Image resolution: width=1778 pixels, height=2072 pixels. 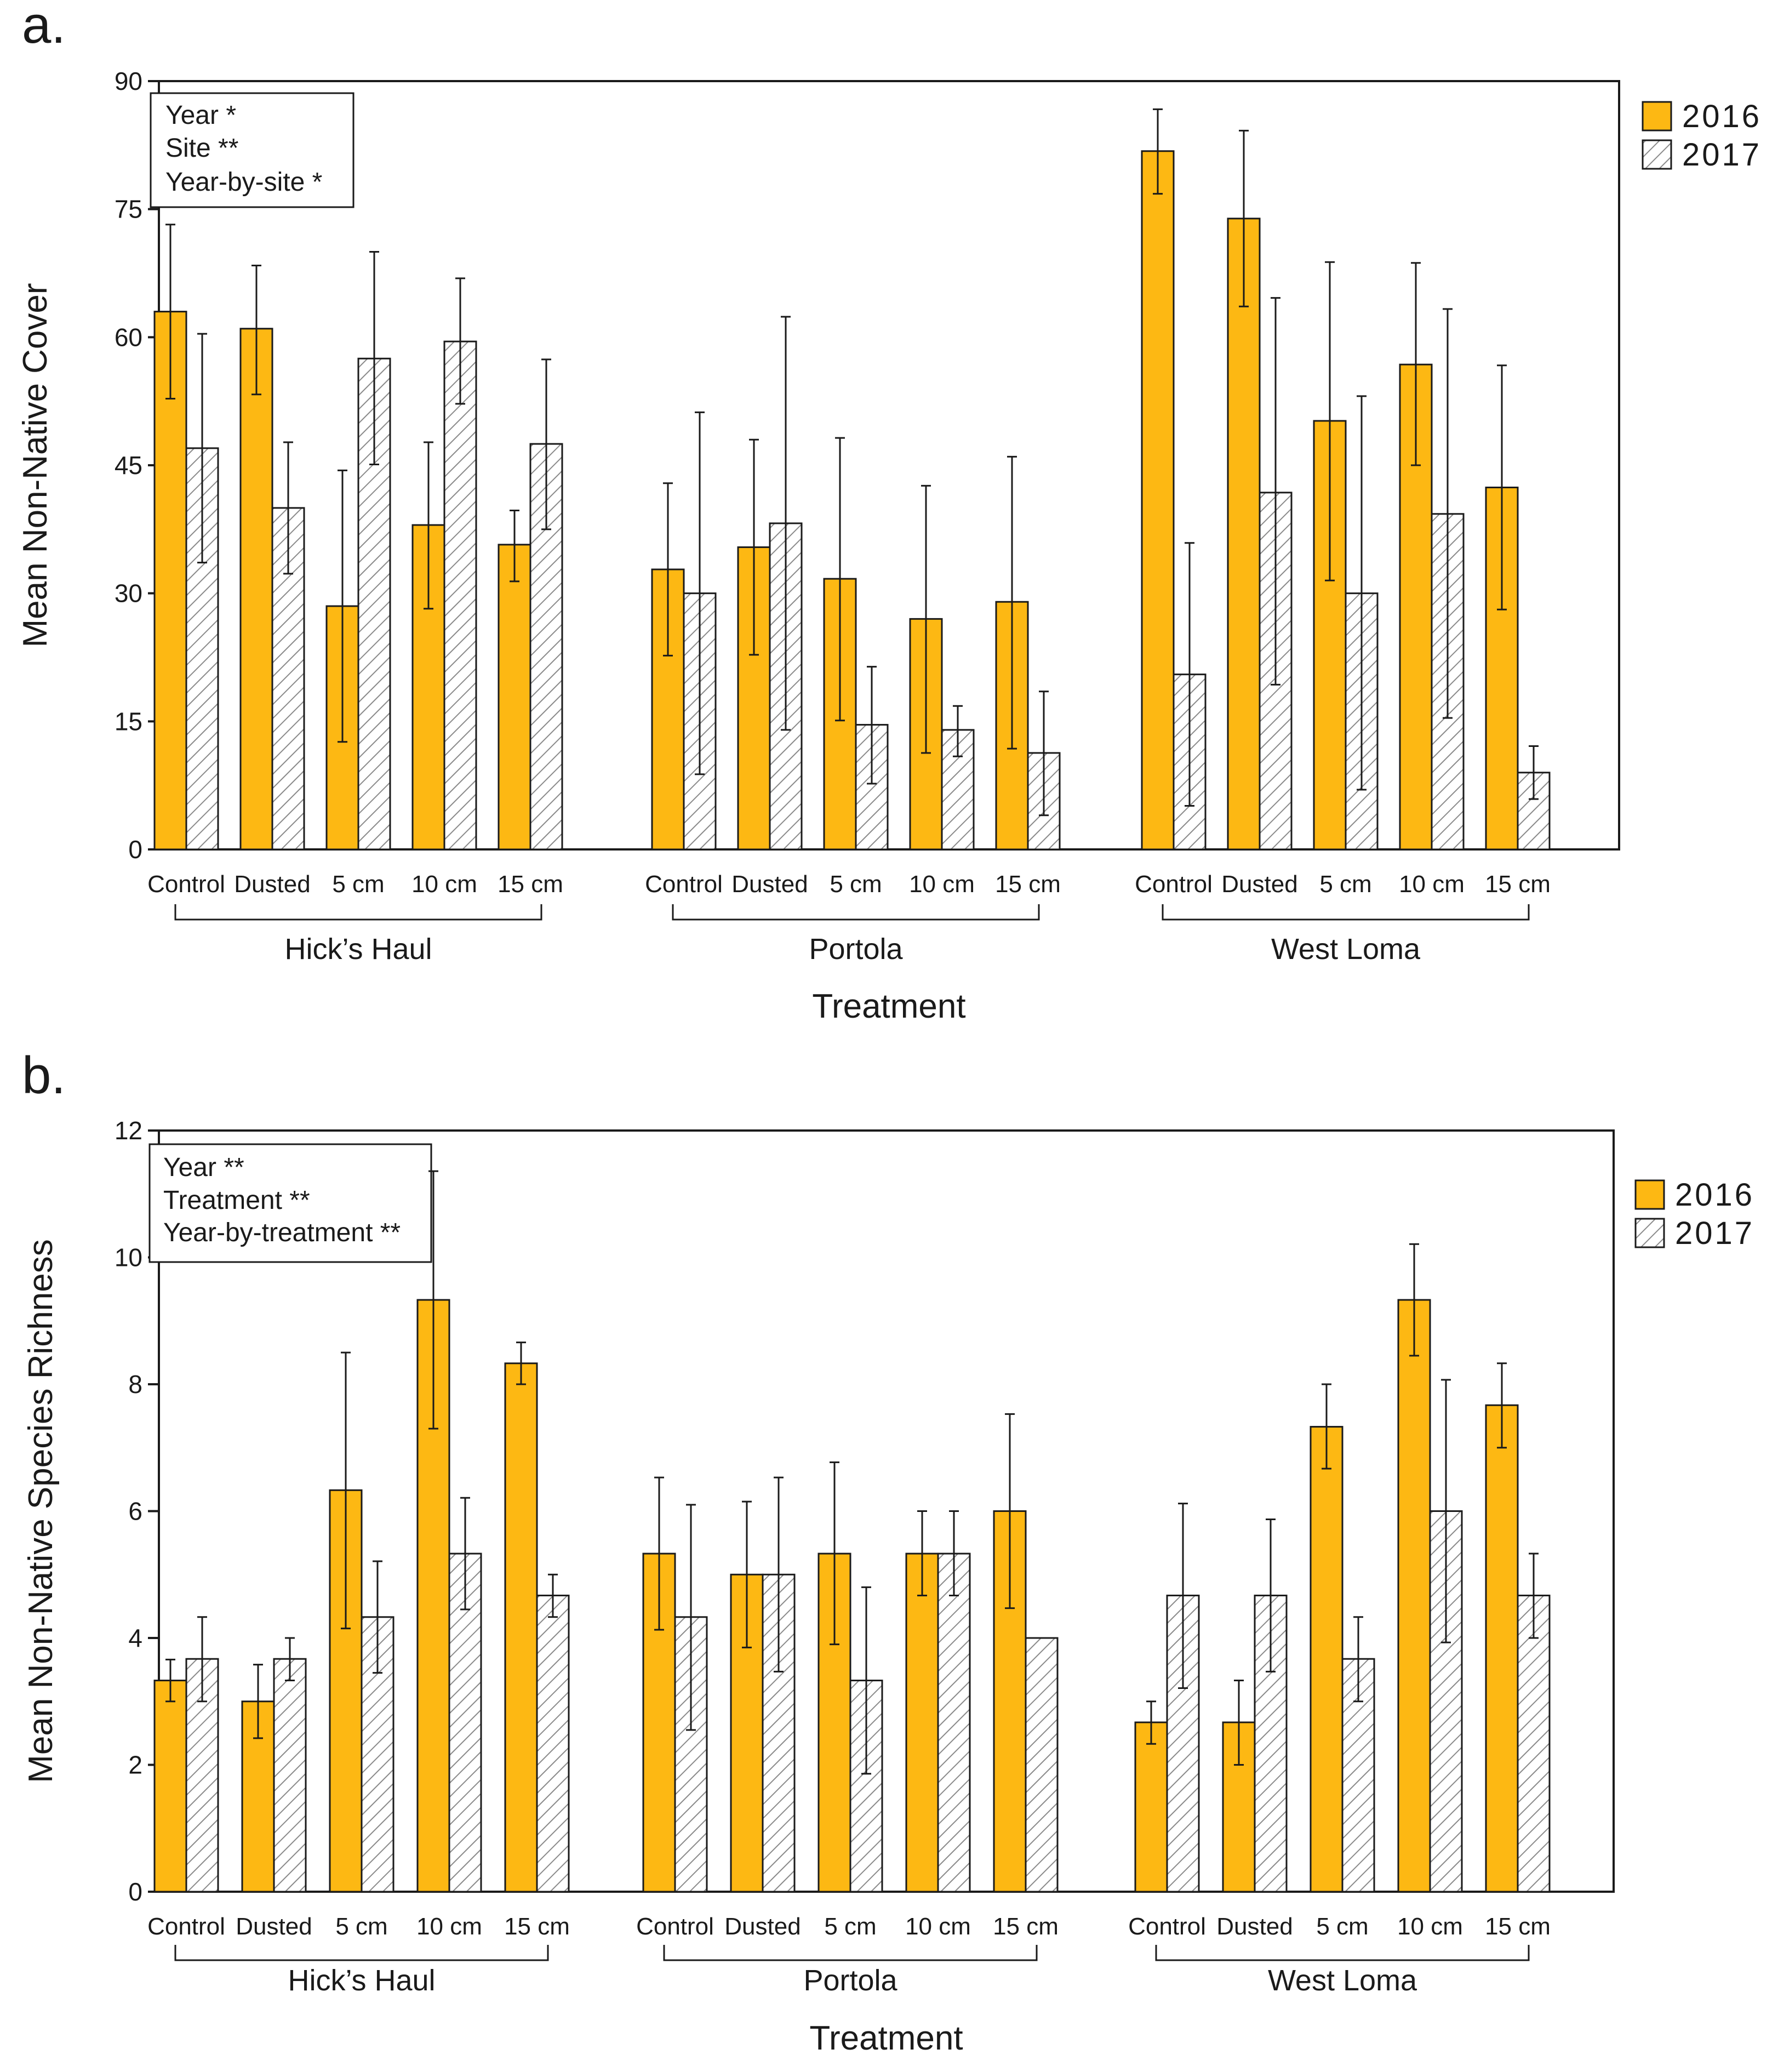 What do you see at coordinates (135, 1384) in the screenshot?
I see `y-tick-label: 8` at bounding box center [135, 1384].